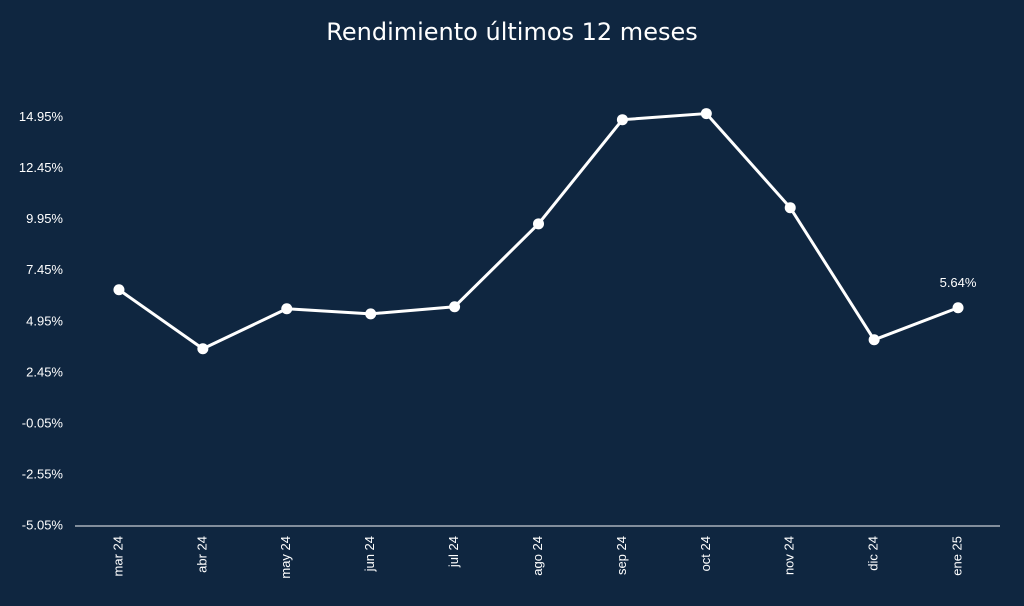 The width and height of the screenshot is (1024, 606). Describe the element at coordinates (41, 167) in the screenshot. I see `y-tick-label: 12.45%` at that location.